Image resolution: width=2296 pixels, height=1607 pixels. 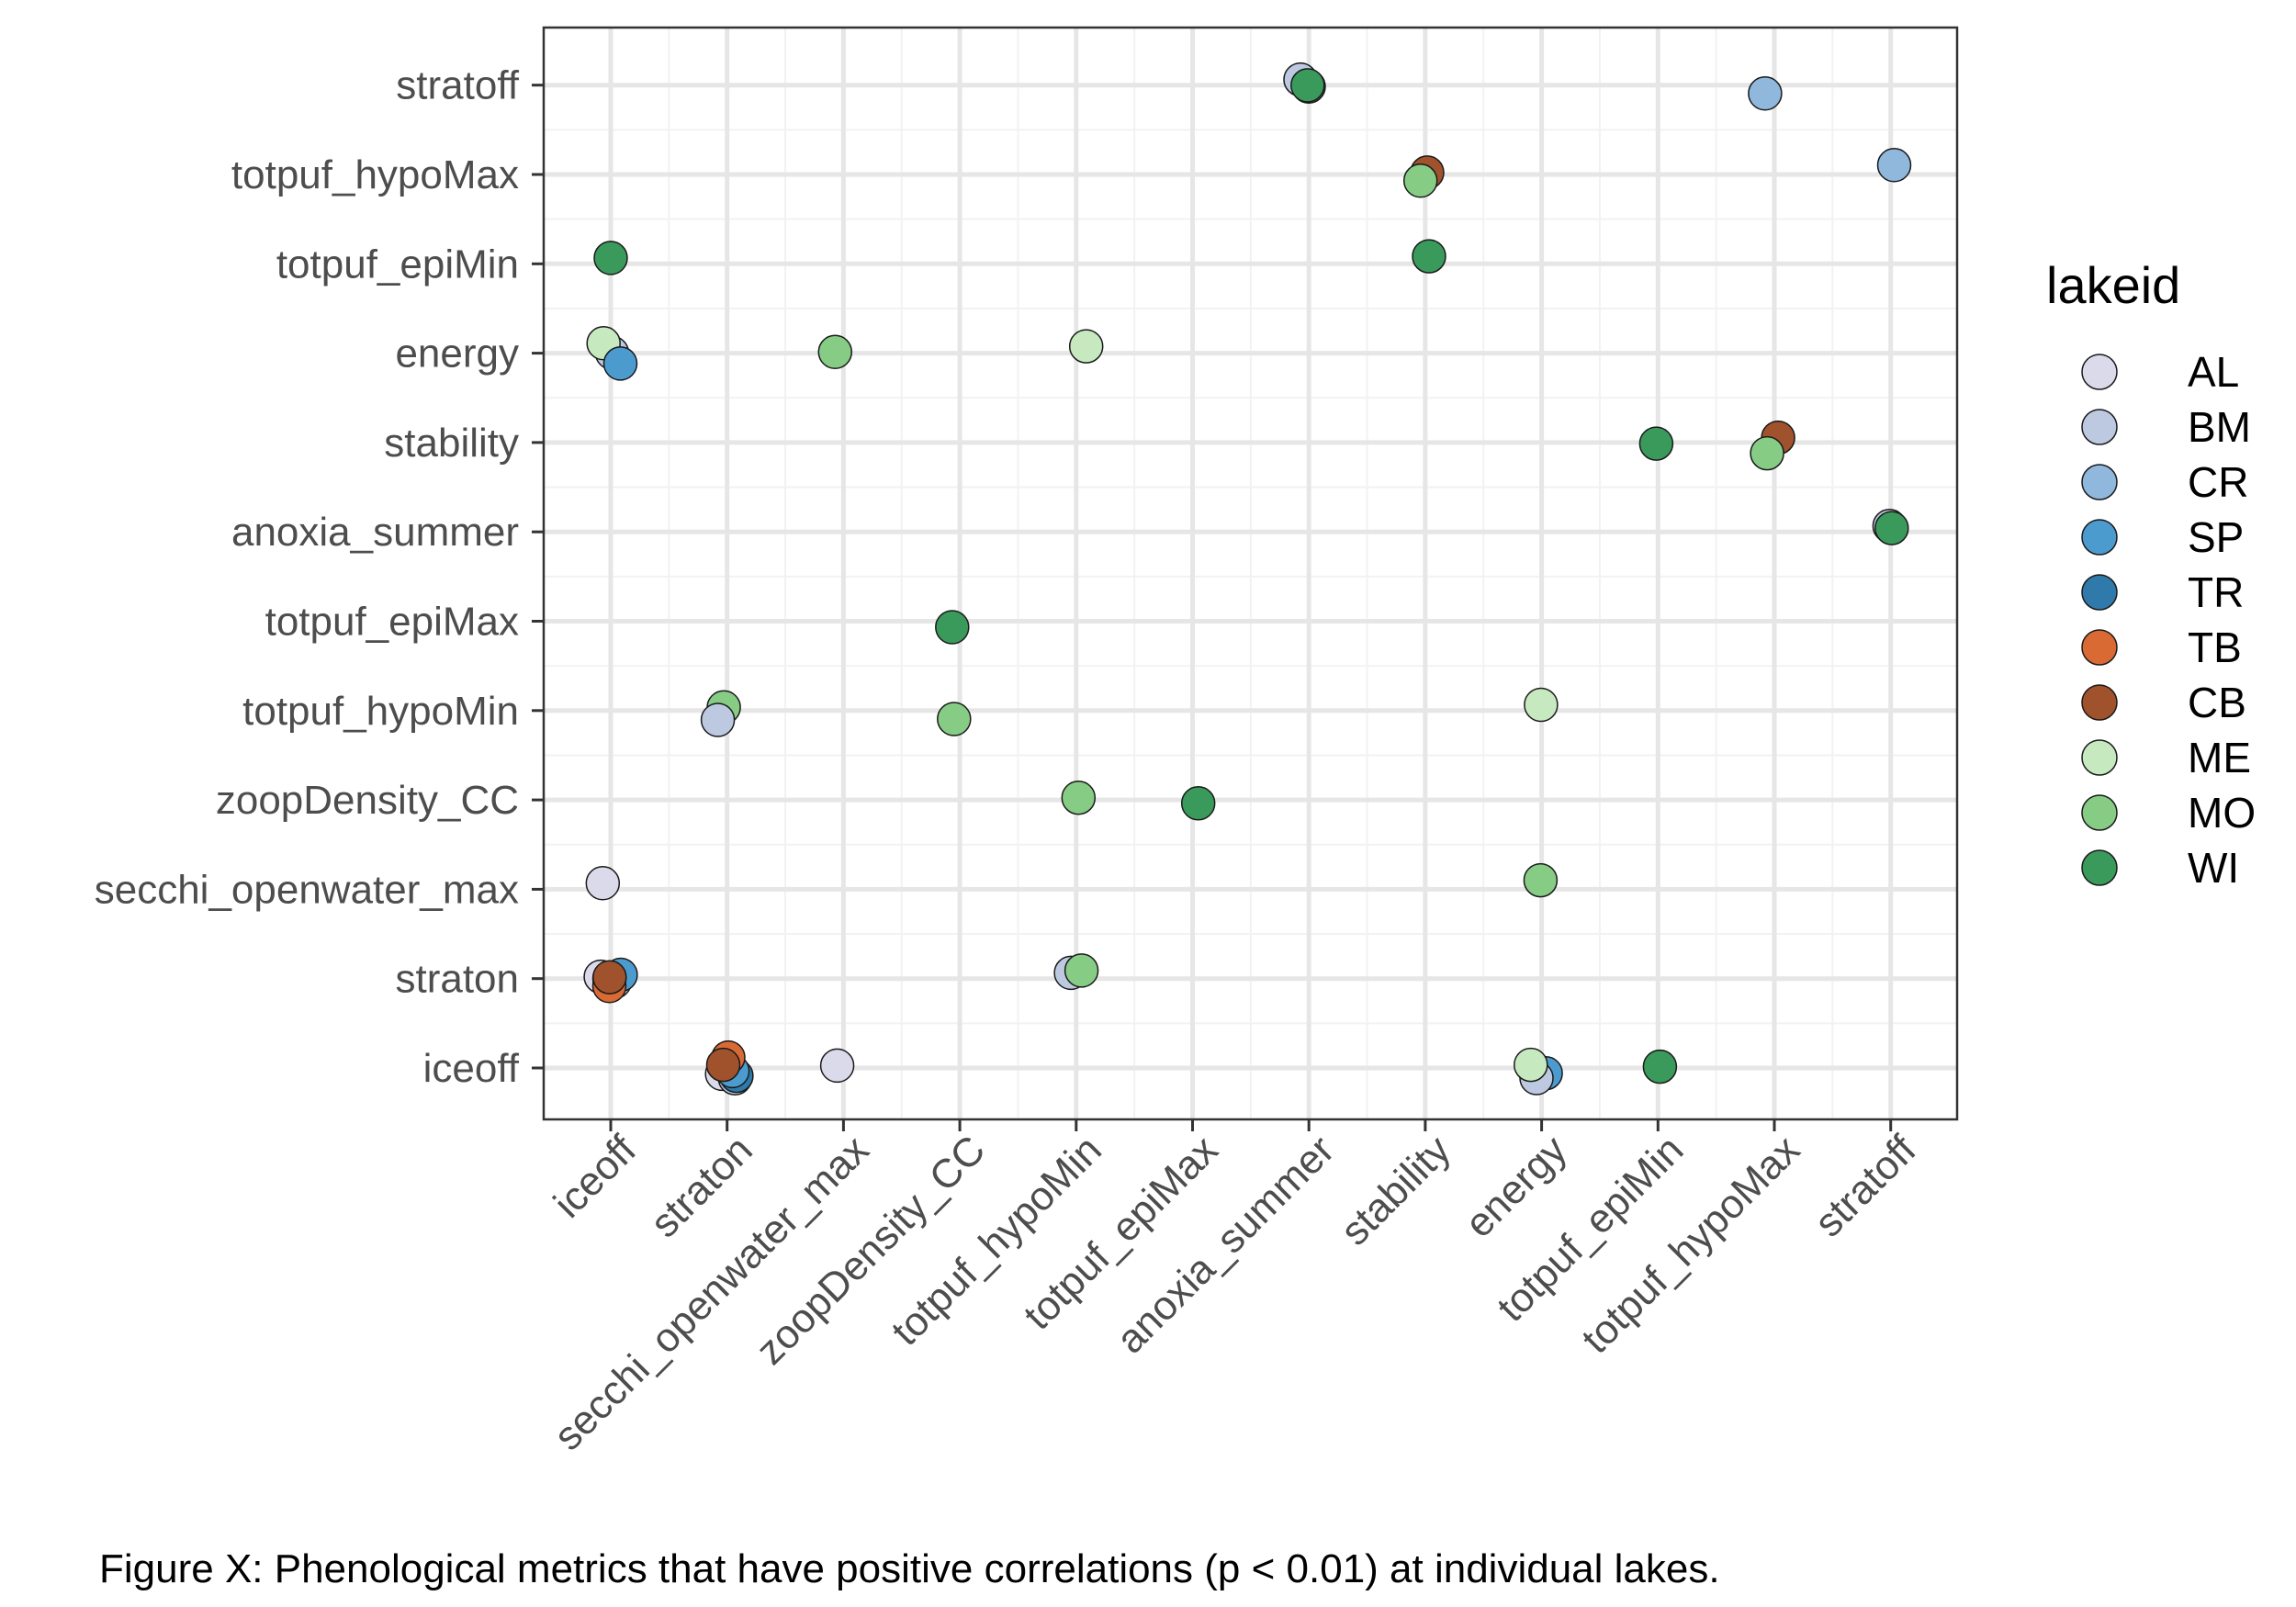 What do you see at coordinates (1396, 1190) in the screenshot?
I see `x-tick-label-stability: stability` at bounding box center [1396, 1190].